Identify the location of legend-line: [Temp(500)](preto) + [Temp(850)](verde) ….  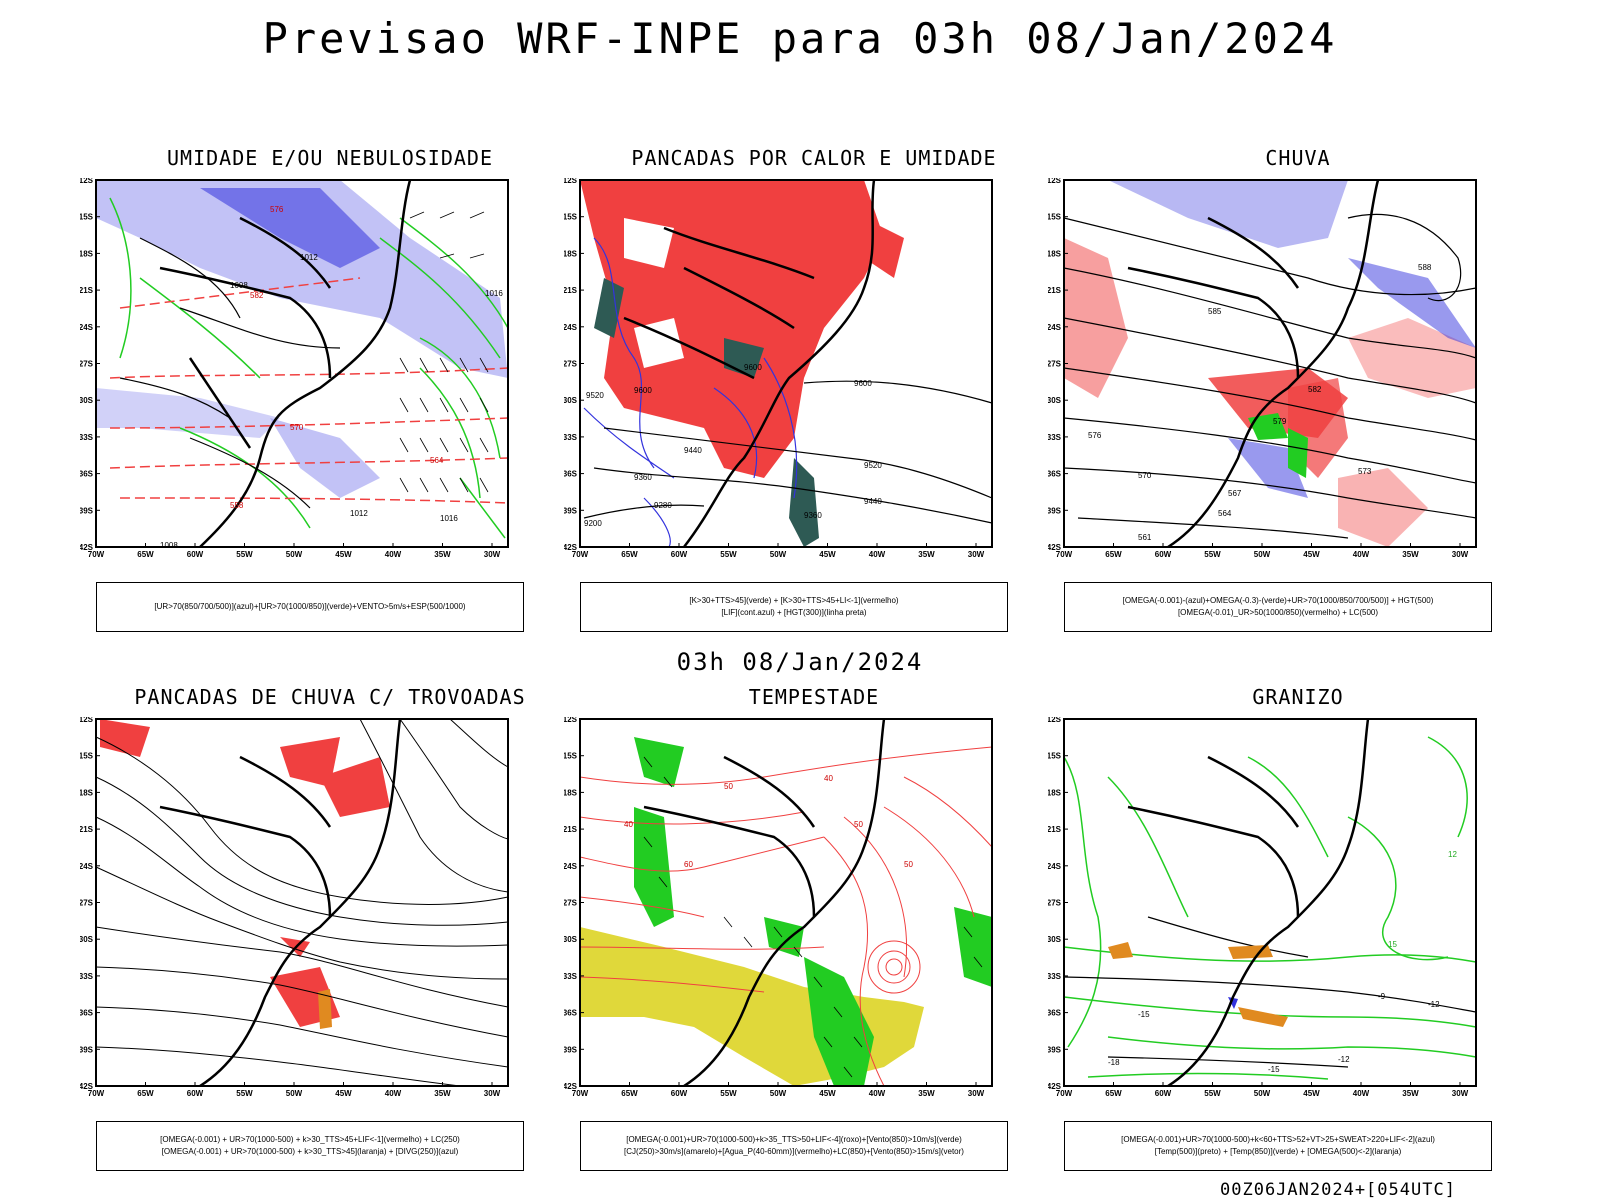
(1278, 1151).